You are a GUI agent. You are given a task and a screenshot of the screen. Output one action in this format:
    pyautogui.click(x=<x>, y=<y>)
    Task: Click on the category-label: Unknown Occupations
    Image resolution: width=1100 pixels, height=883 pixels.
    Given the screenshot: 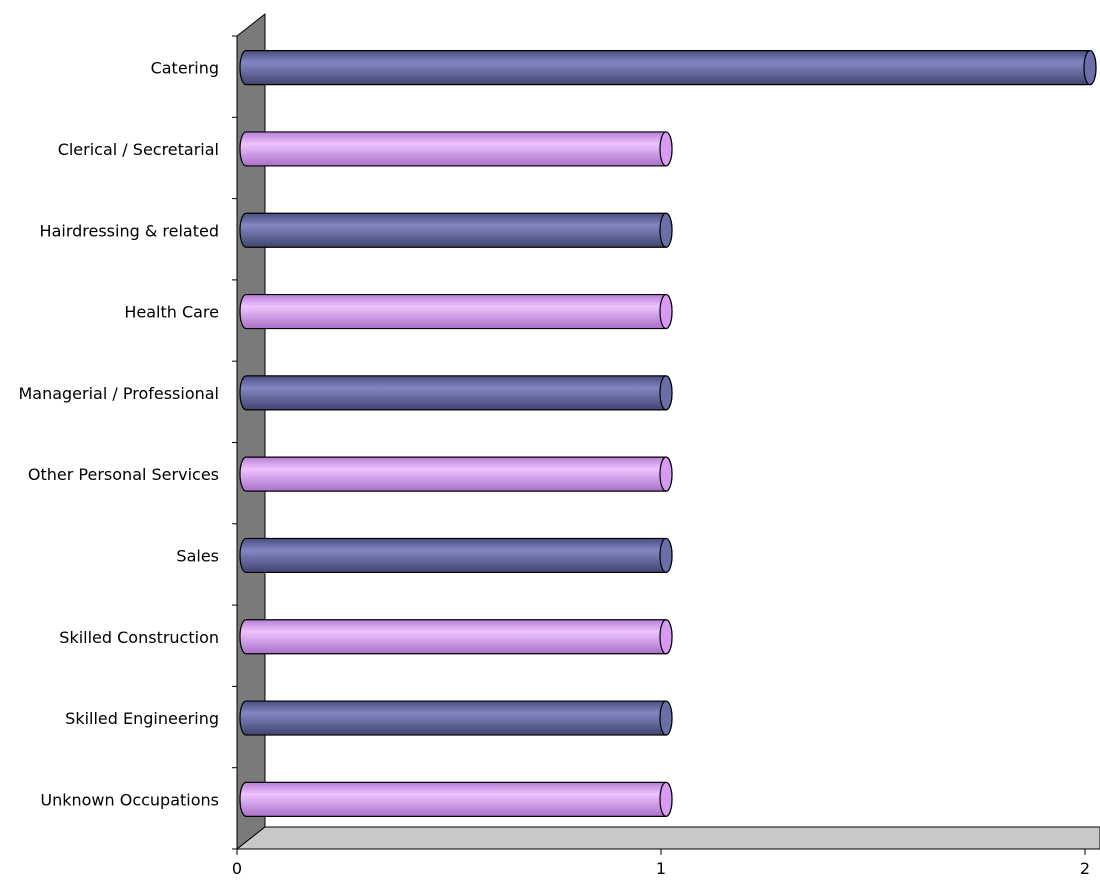 What is the action you would take?
    pyautogui.click(x=129, y=799)
    